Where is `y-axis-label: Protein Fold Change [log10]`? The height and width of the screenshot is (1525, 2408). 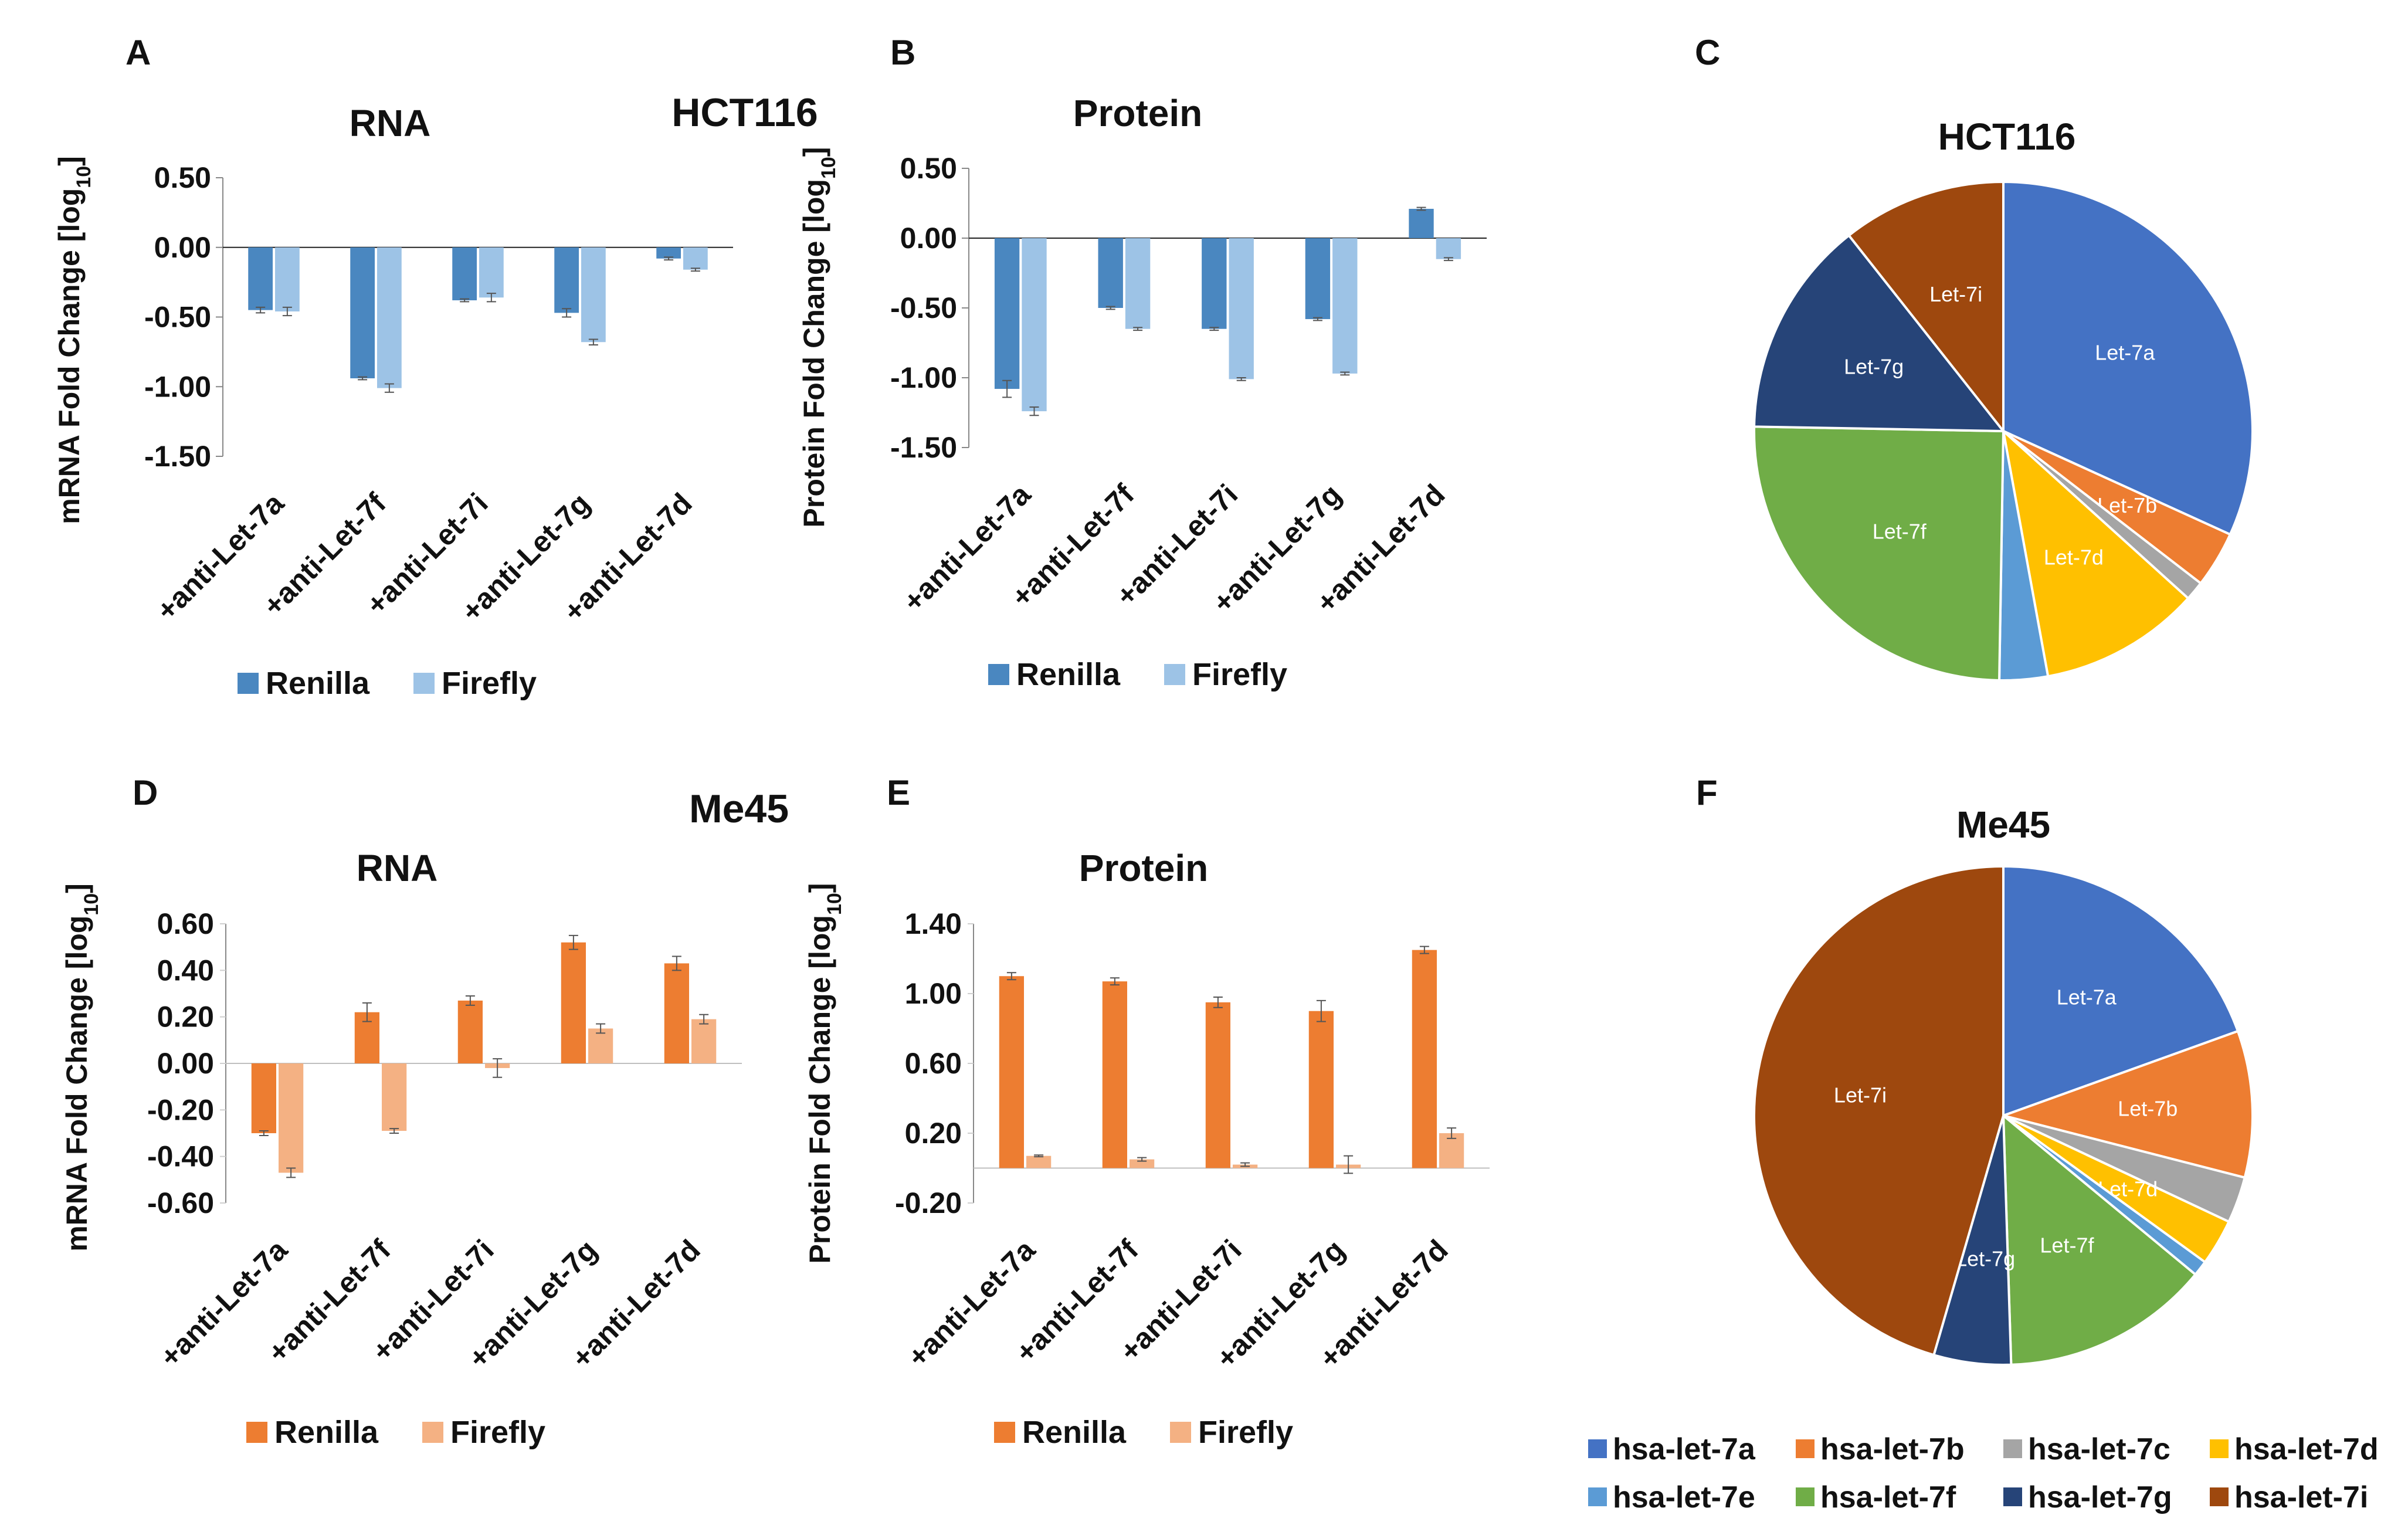
y-axis-label: Protein Fold Change [log10] is located at coordinates (819, 337).